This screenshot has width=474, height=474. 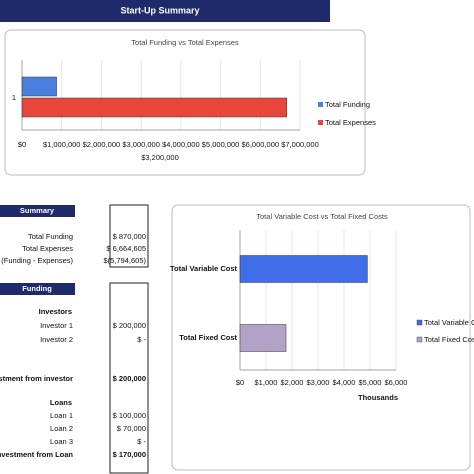 What do you see at coordinates (129, 454) in the screenshot?
I see `row-value: $ 170,000` at bounding box center [129, 454].